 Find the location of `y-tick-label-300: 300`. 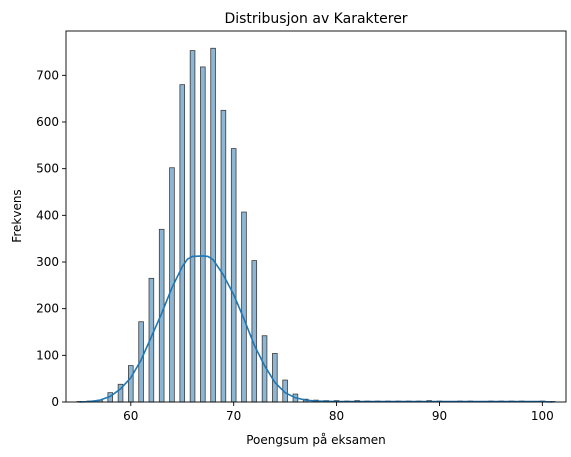

y-tick-label-300: 300 is located at coordinates (47, 262).